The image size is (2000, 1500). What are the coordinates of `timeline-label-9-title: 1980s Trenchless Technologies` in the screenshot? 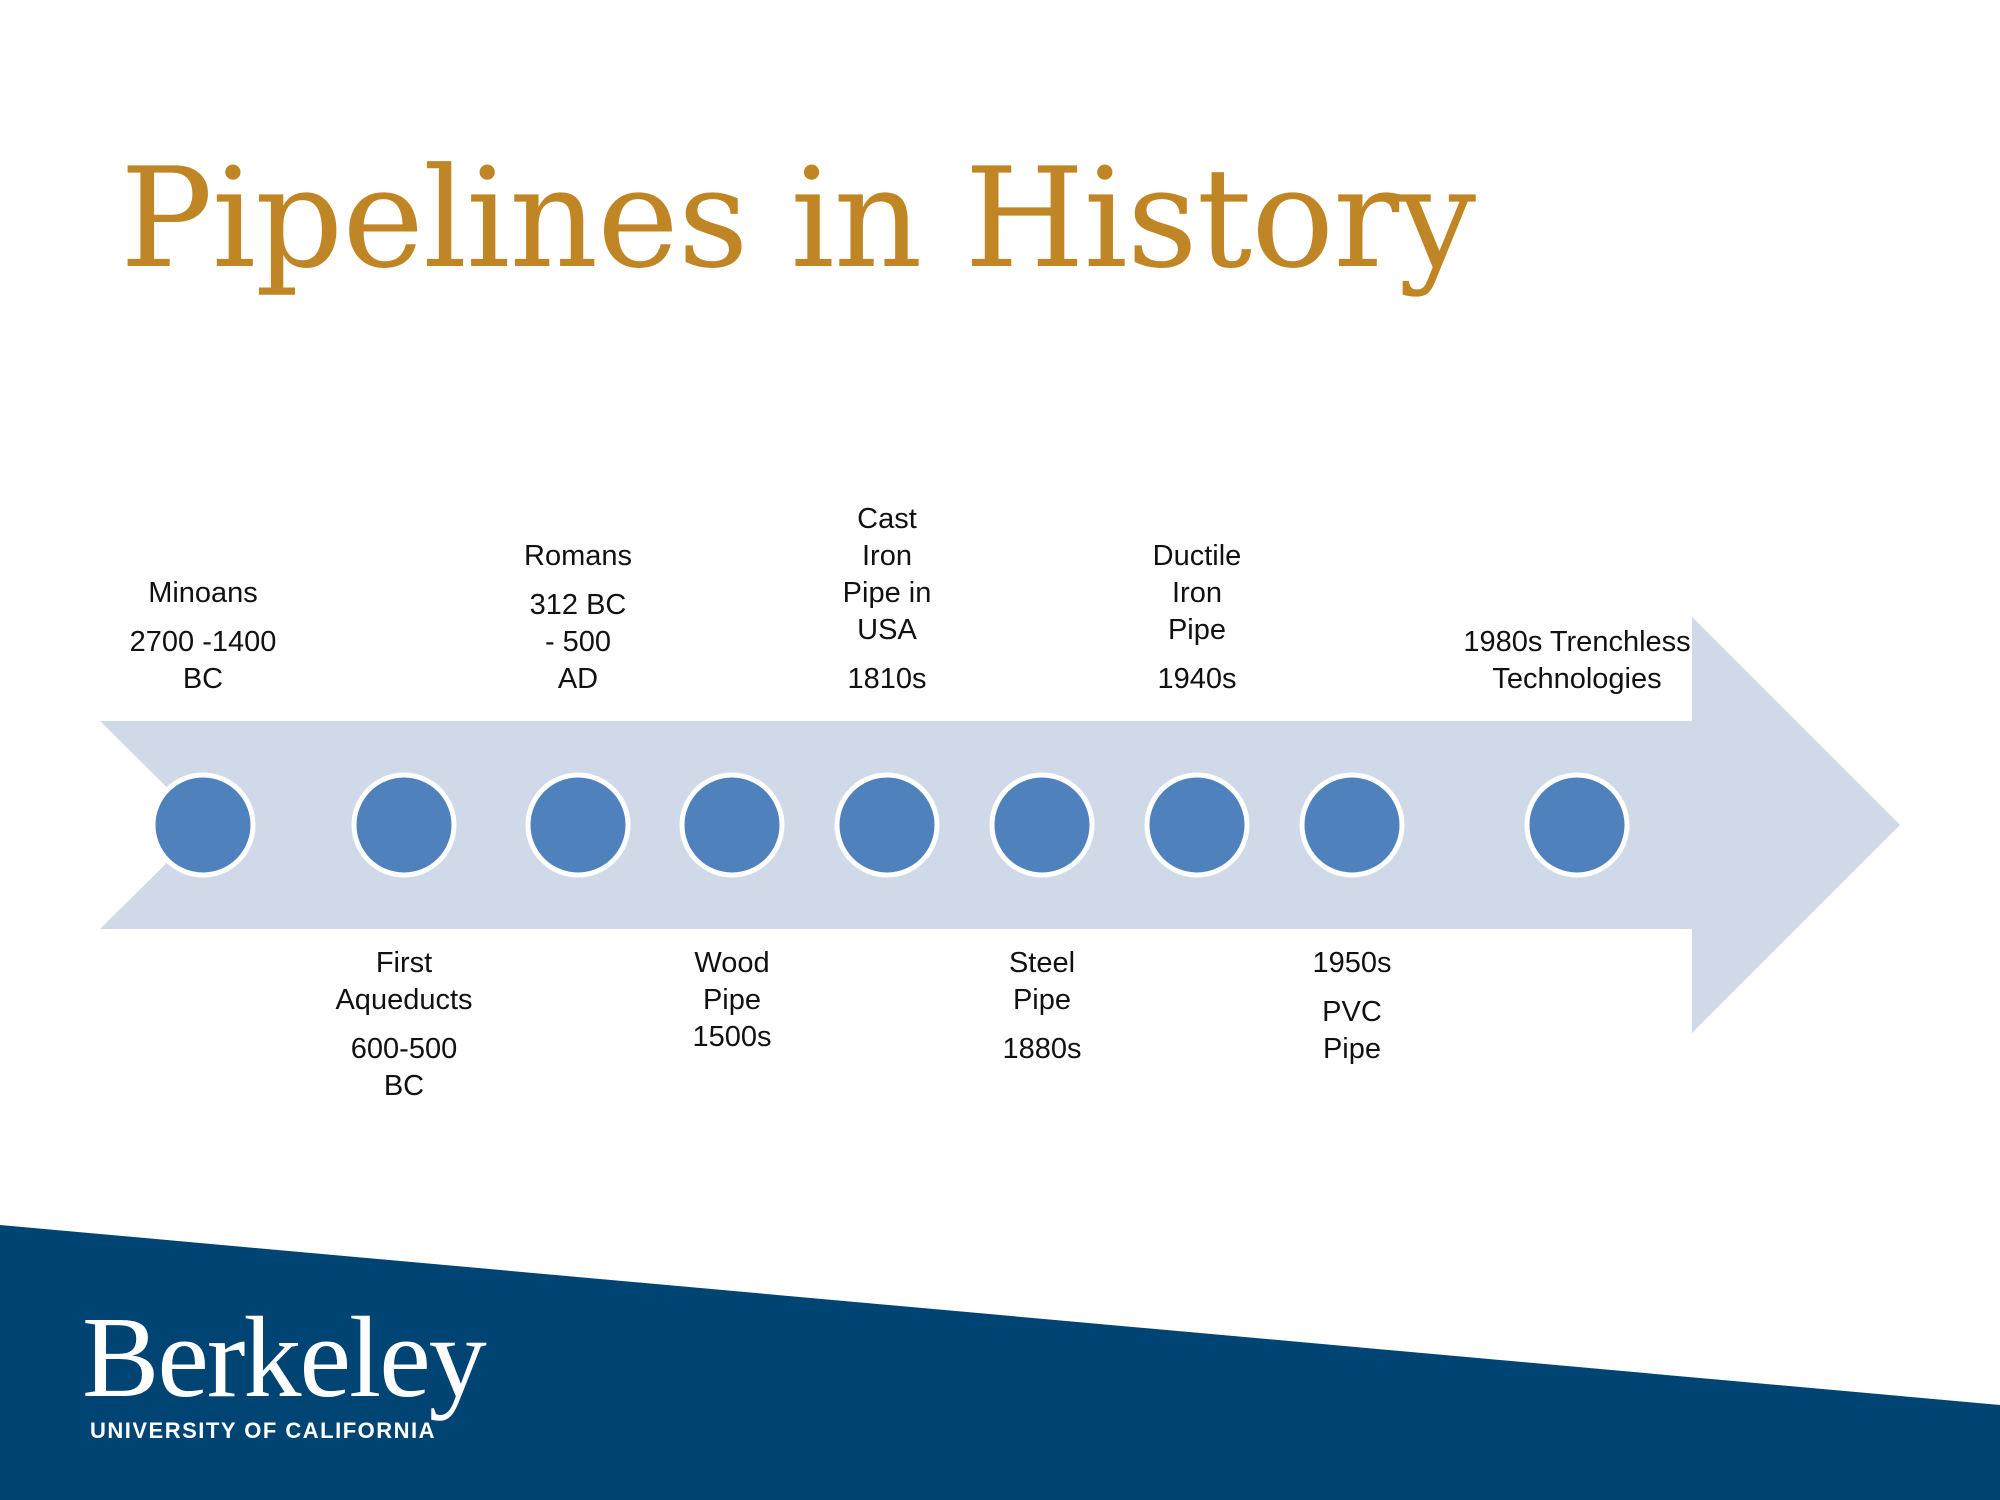 It's located at (1577, 660).